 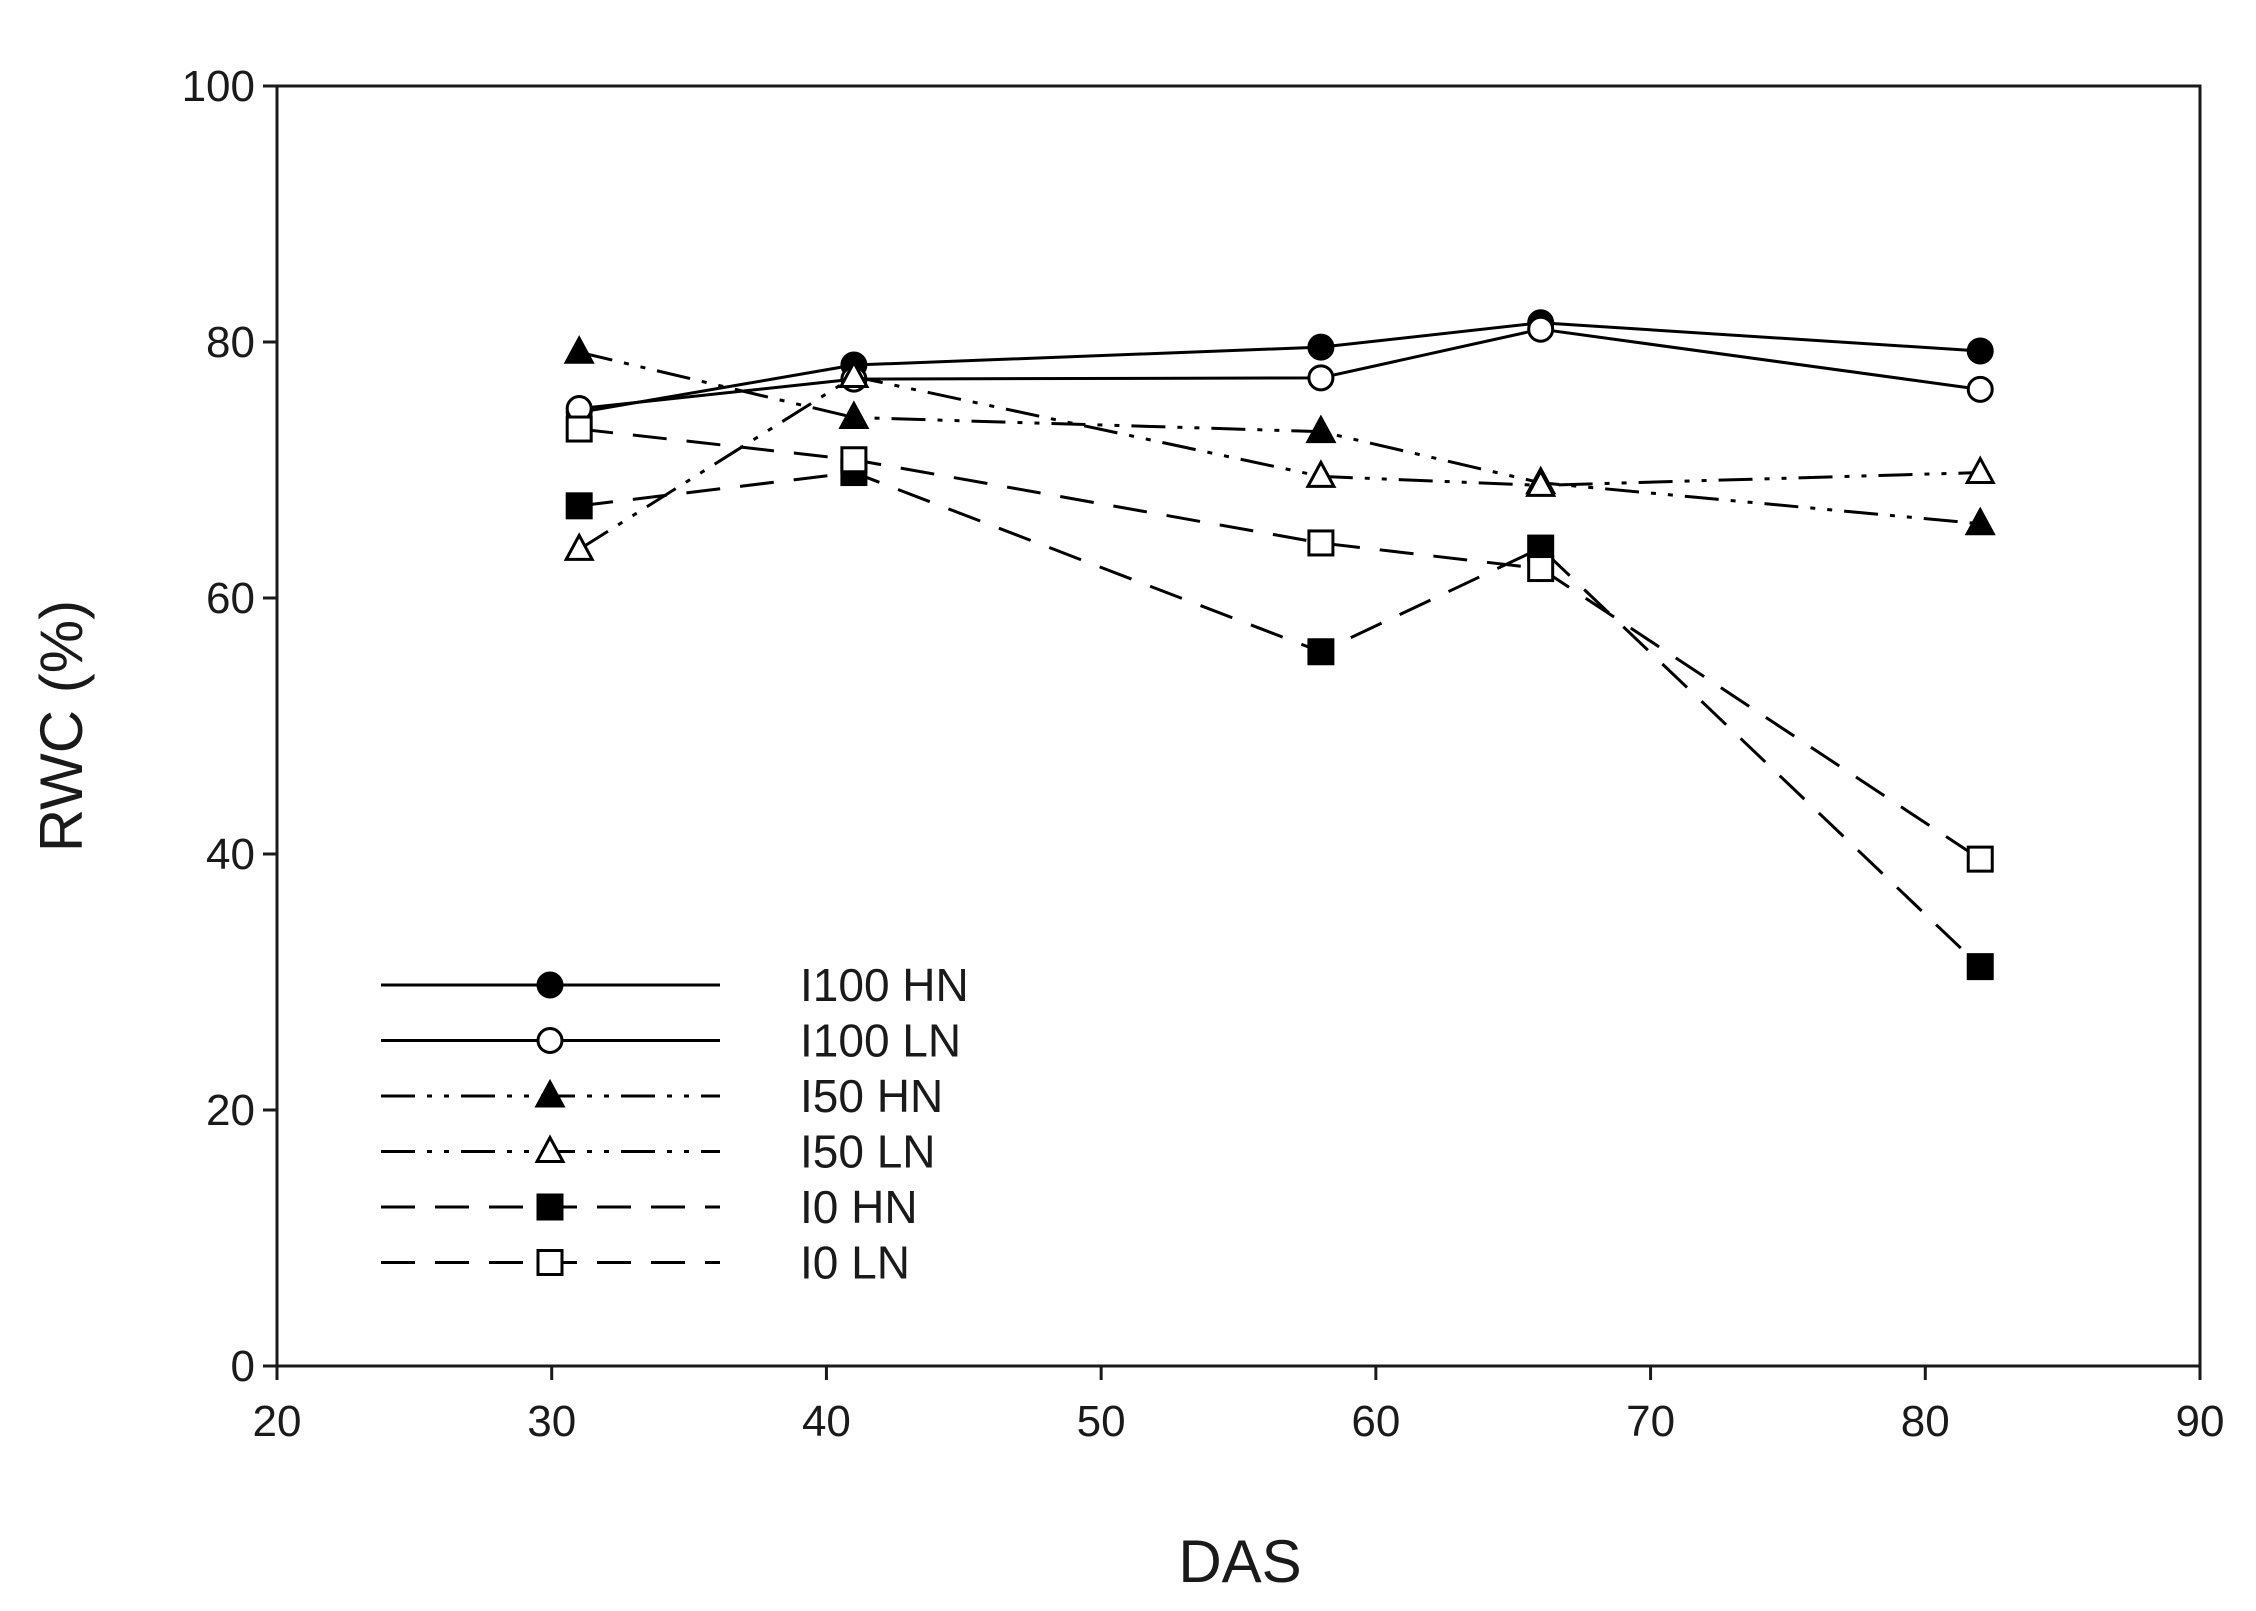 I want to click on legend-marker-i50-ln, so click(x=550, y=1148).